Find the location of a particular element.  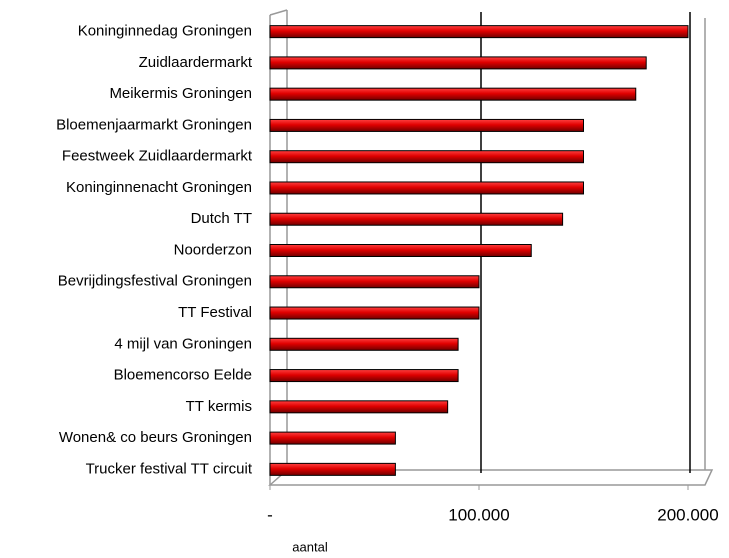

y-tick-label: Bevrijdingsfestival Groningen is located at coordinates (155, 281).